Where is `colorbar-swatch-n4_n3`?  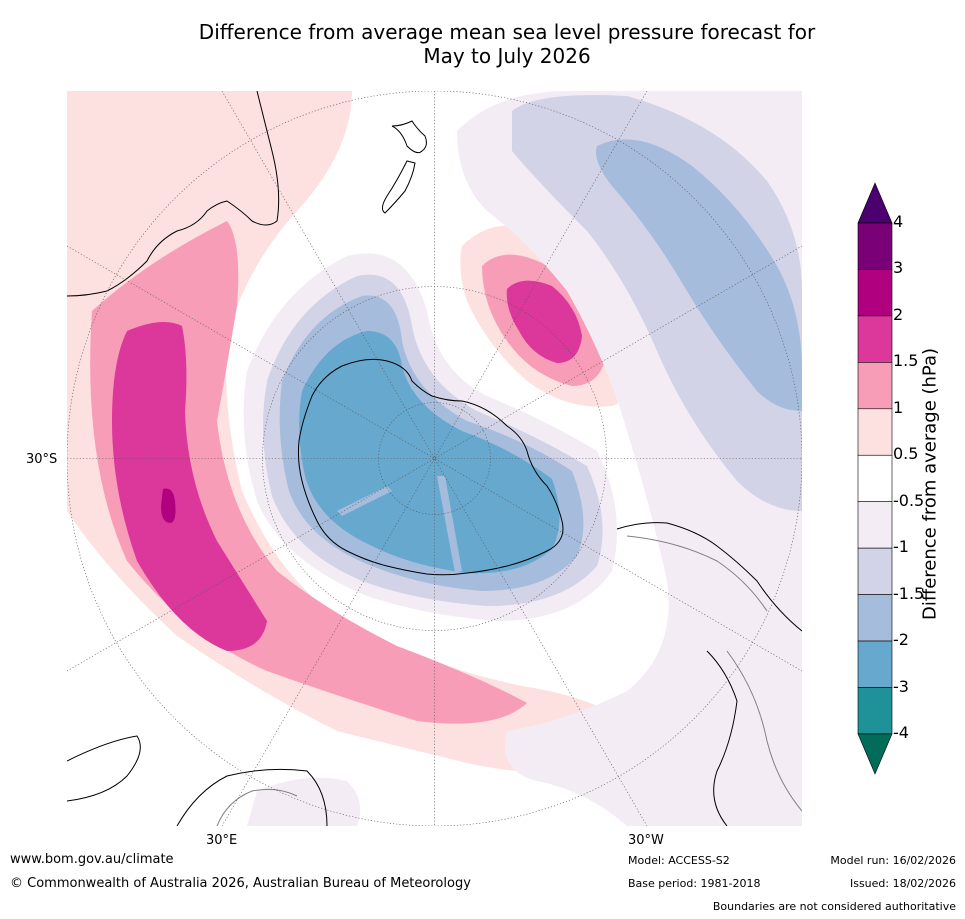
colorbar-swatch-n4_n3 is located at coordinates (875, 711).